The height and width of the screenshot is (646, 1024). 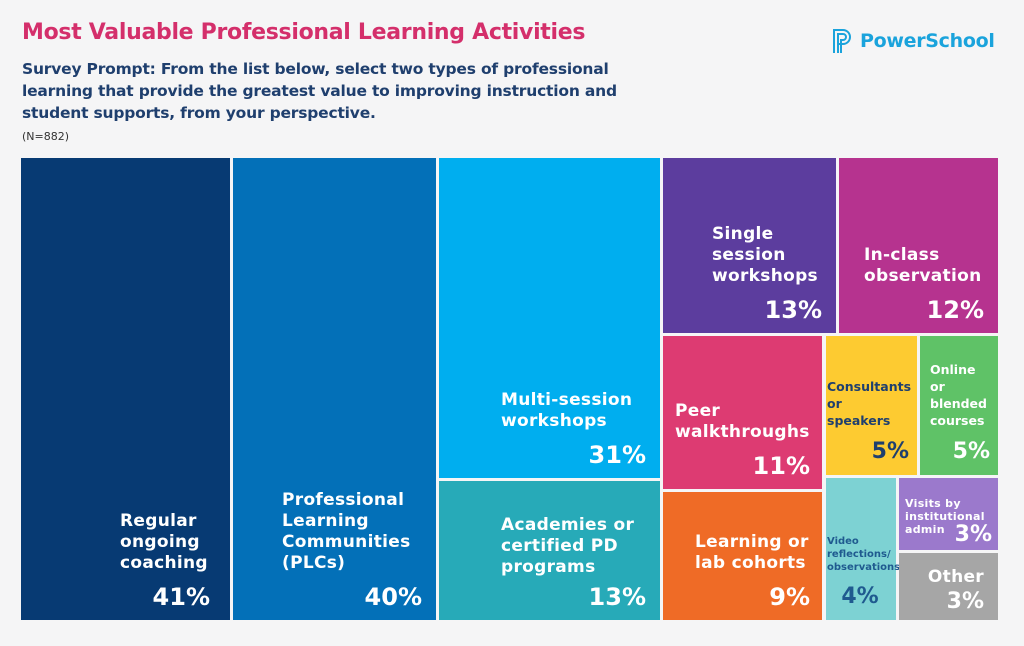 I want to click on tile-academies: Academies or certified PD programs 13%, so click(x=549, y=550).